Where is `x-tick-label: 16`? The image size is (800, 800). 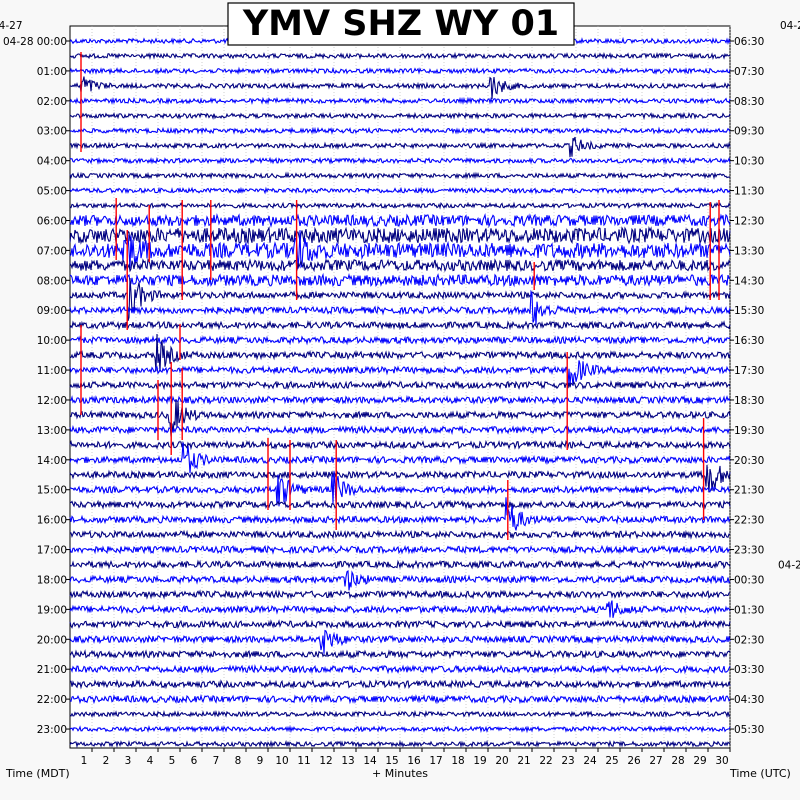
x-tick-label: 16 is located at coordinates (414, 761).